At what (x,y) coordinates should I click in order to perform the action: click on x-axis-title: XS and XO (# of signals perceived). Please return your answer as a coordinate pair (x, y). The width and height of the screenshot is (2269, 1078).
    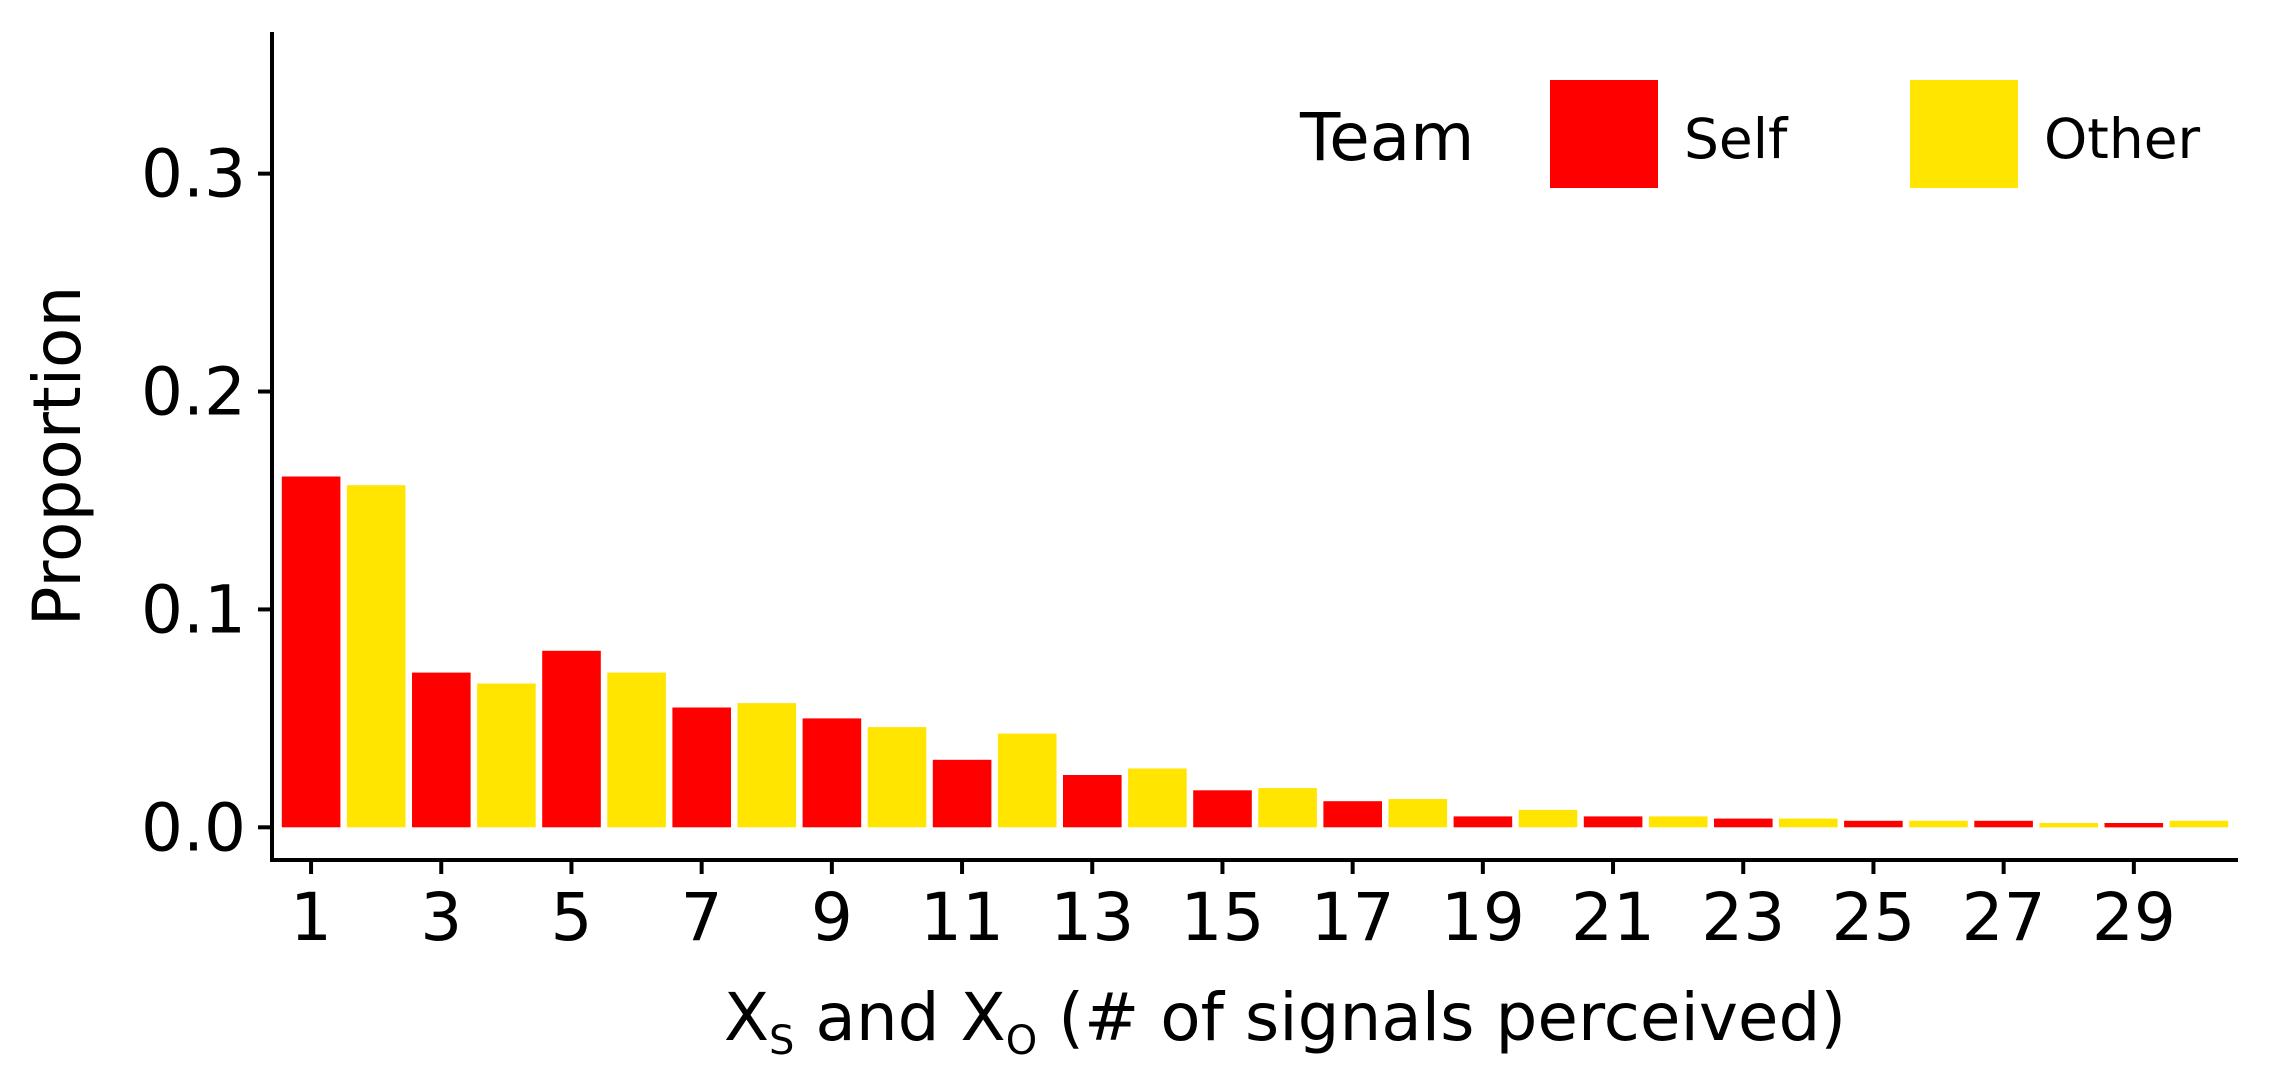
    Looking at the image, I should click on (1285, 1021).